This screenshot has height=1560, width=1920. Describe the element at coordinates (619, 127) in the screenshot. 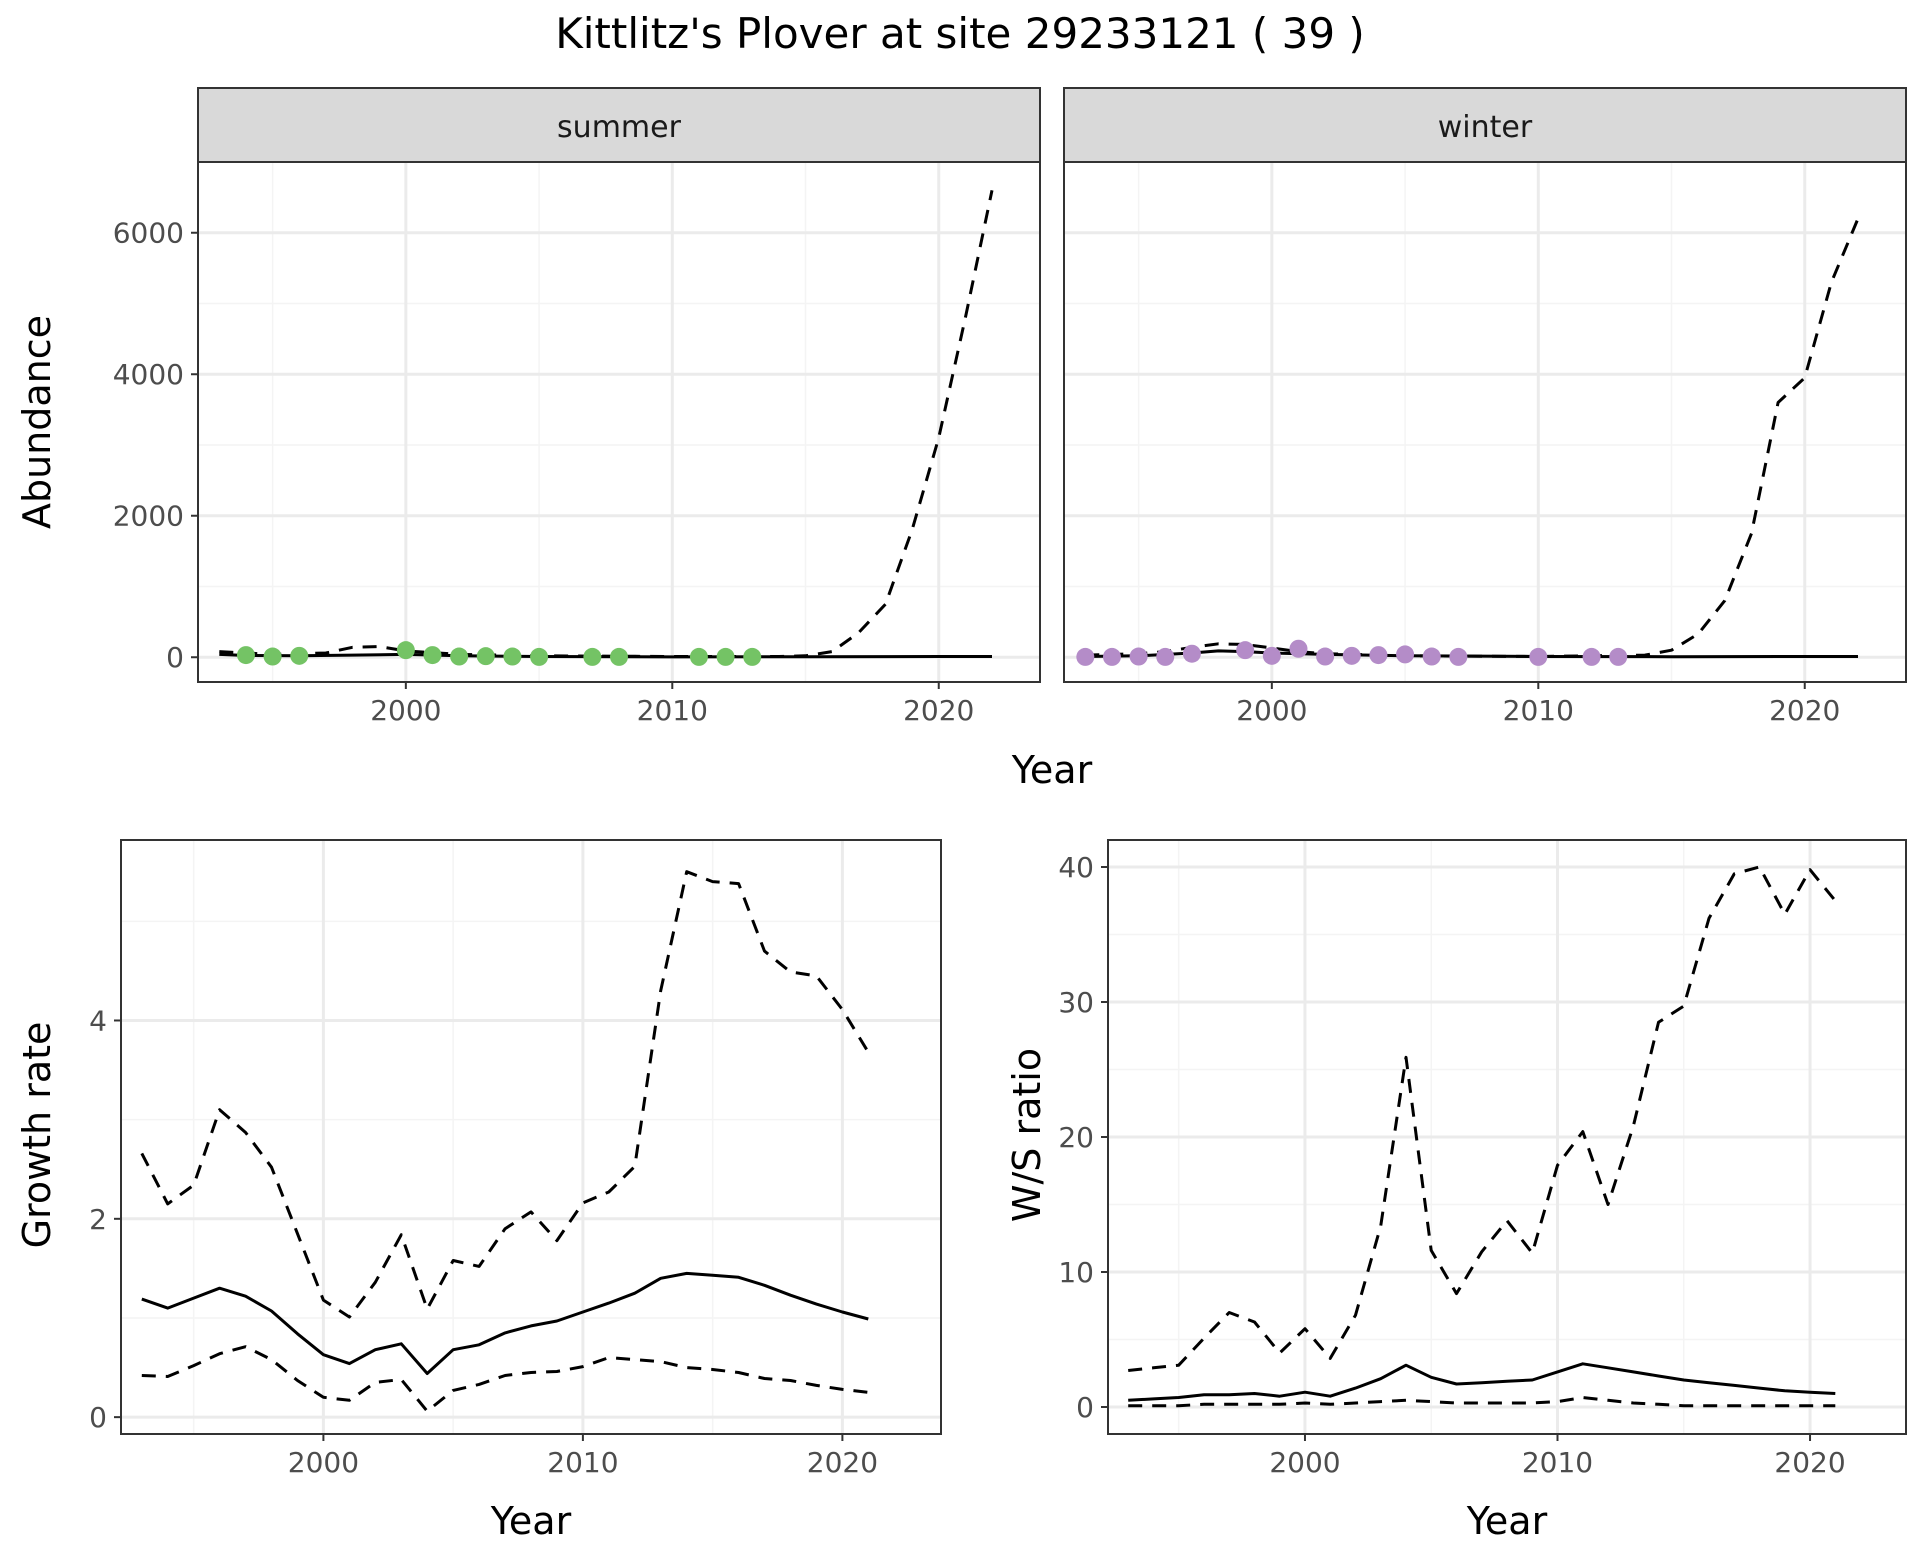

I see `strip-label-summer: summer` at that location.